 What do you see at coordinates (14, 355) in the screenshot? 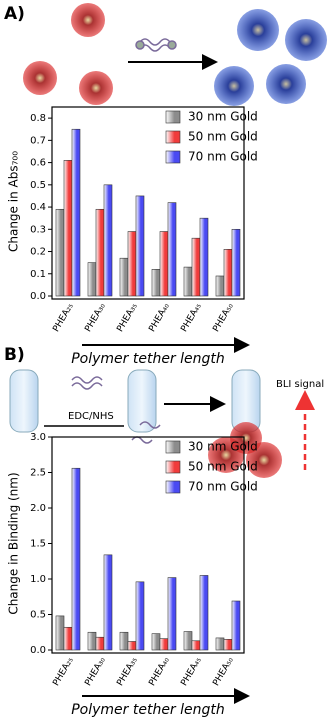
I see `panel-label: B)` at bounding box center [14, 355].